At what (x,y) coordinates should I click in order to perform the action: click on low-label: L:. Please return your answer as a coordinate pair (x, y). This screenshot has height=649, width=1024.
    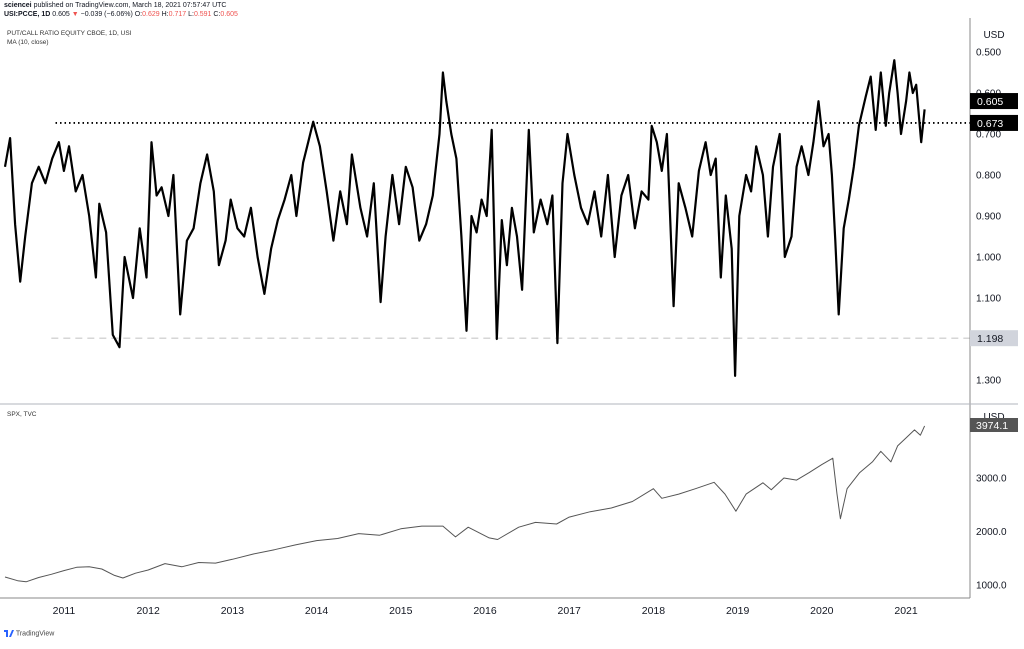
    Looking at the image, I should click on (191, 14).